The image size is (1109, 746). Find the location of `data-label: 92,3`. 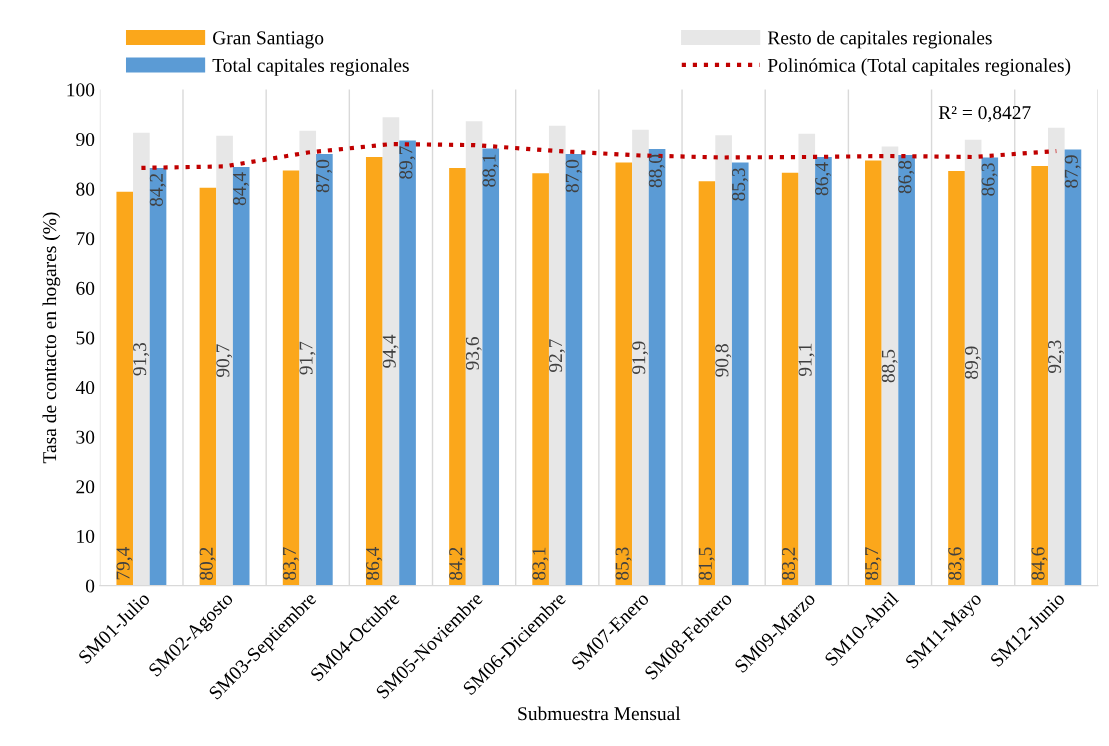

data-label: 92,3 is located at coordinates (1056, 357).